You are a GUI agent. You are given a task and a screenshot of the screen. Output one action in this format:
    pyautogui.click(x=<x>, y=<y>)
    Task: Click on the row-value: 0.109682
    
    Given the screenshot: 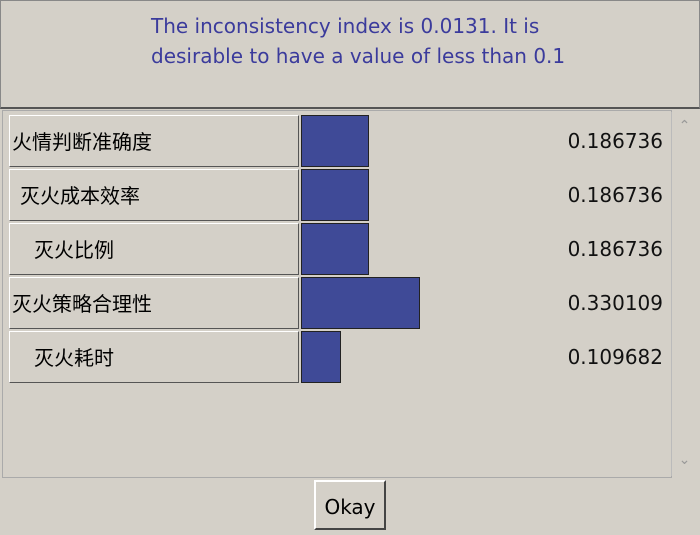 What is the action you would take?
    pyautogui.click(x=615, y=357)
    